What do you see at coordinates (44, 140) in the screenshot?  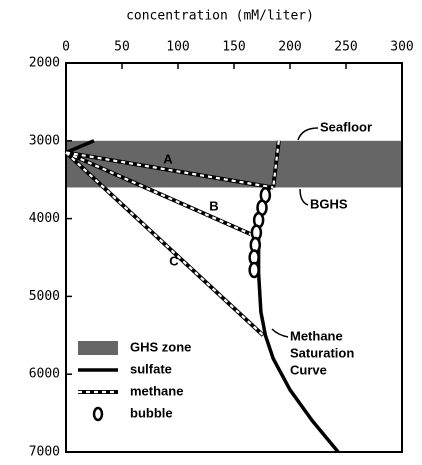 I see `y-tick-label: 3000` at bounding box center [44, 140].